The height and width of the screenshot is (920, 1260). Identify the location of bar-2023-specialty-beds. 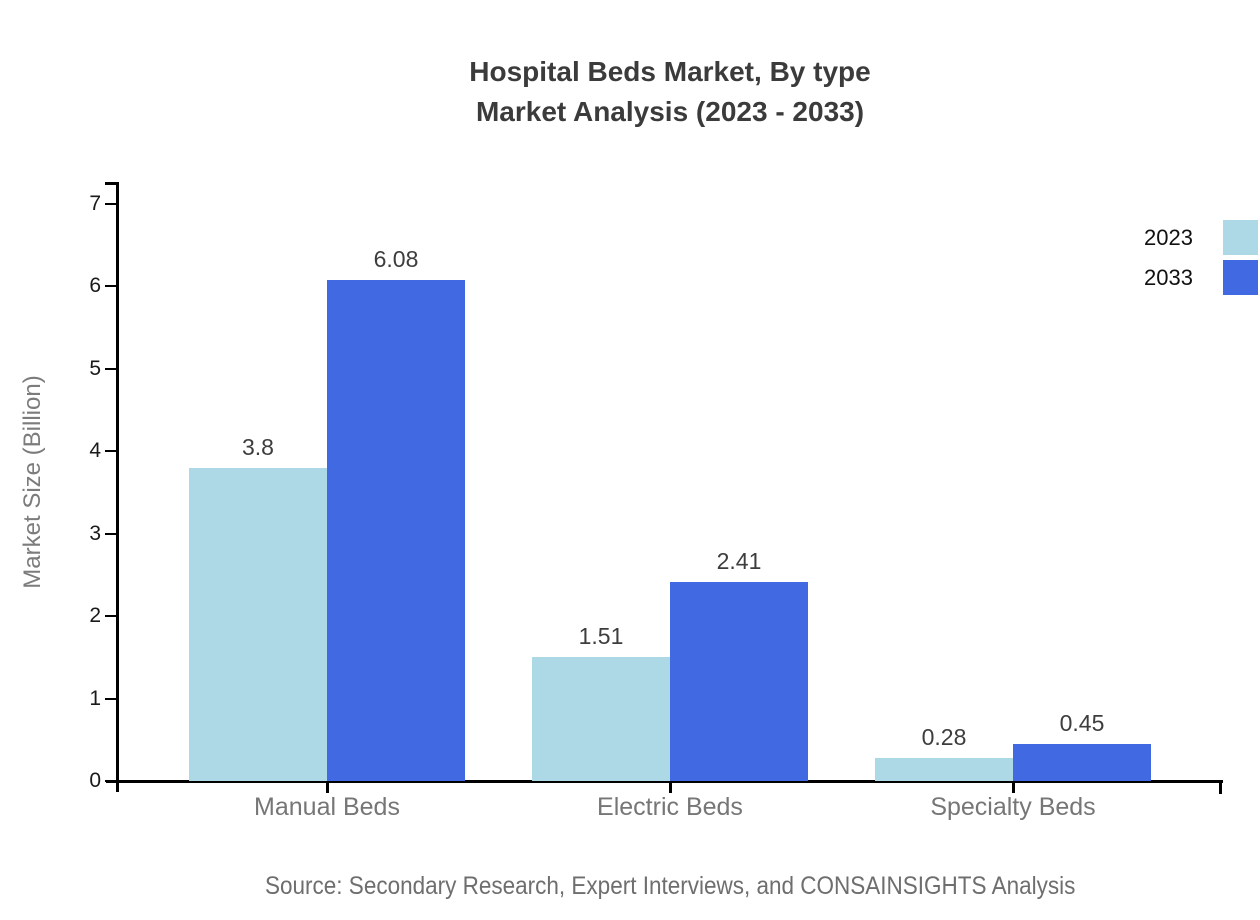
(944, 769).